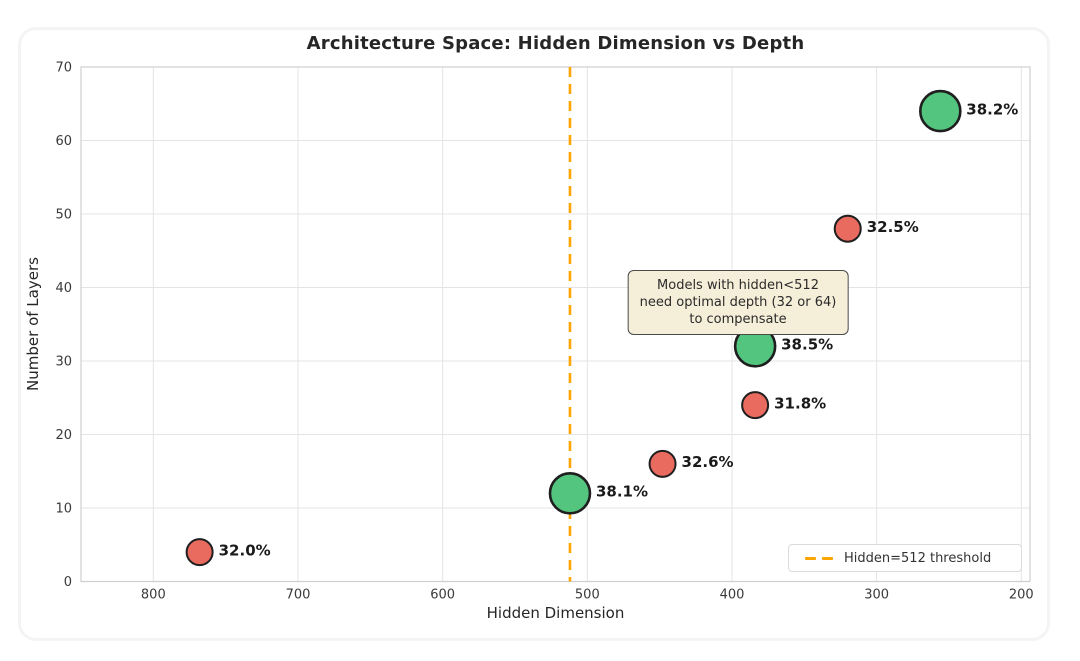 The width and height of the screenshot is (1080, 661). What do you see at coordinates (298, 595) in the screenshot?
I see `x-tick-label: 700` at bounding box center [298, 595].